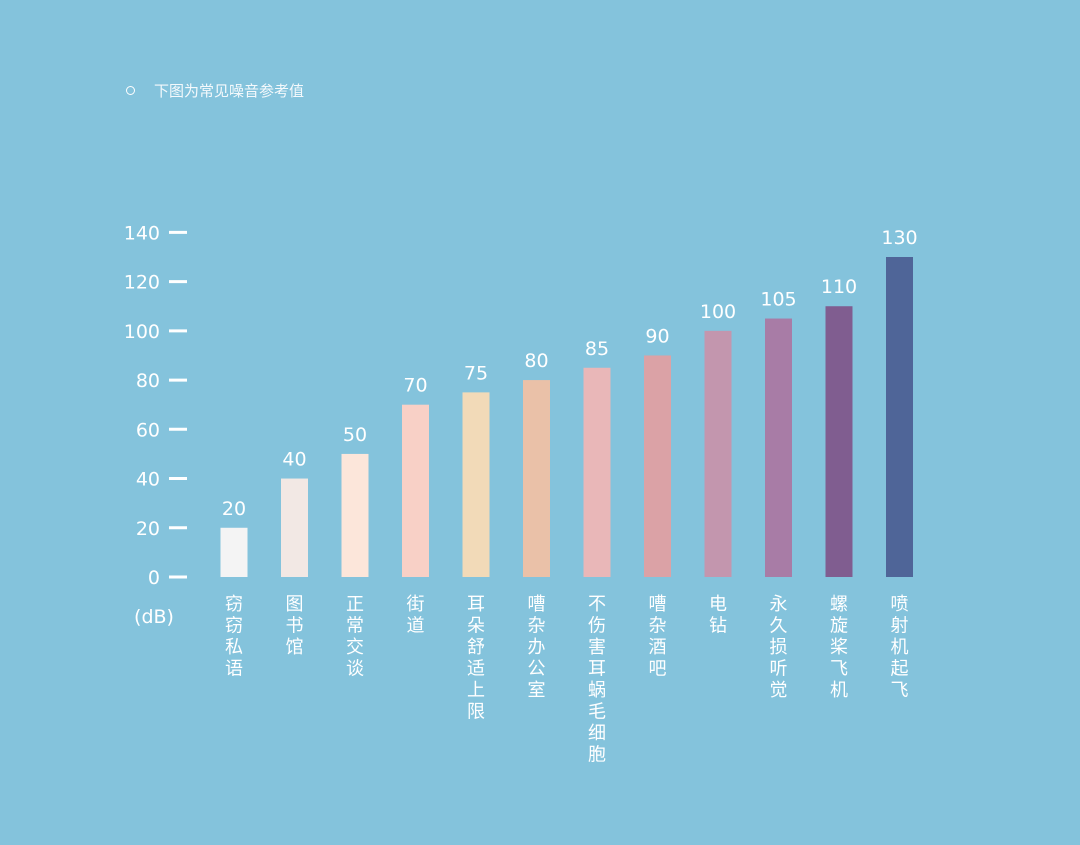 The width and height of the screenshot is (1080, 845). Describe the element at coordinates (415, 386) in the screenshot. I see `bar-value-label: 70` at that location.